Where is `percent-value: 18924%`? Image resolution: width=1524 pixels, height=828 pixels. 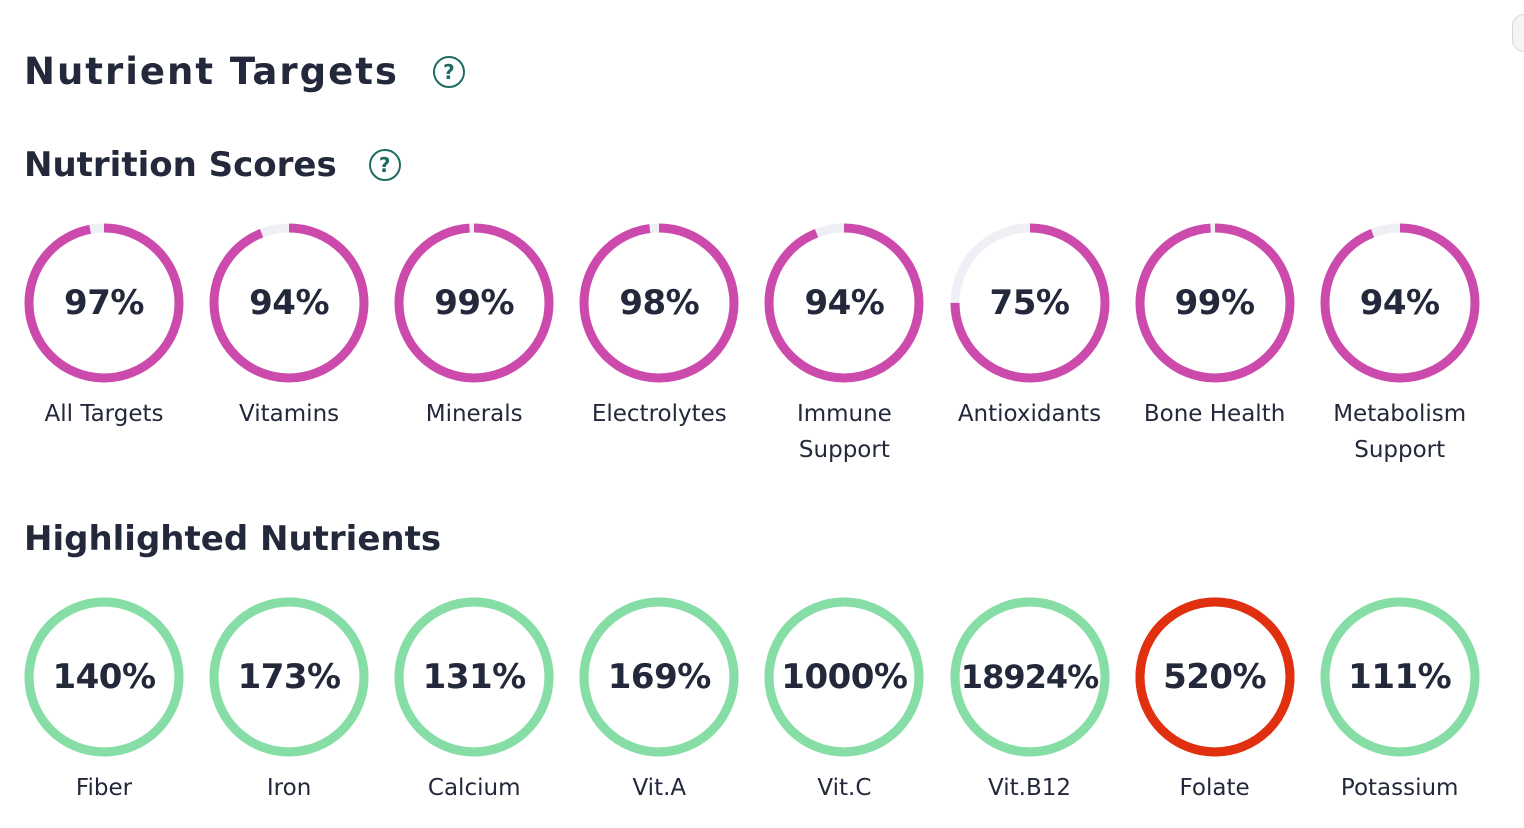
percent-value: 18924% is located at coordinates (1029, 677).